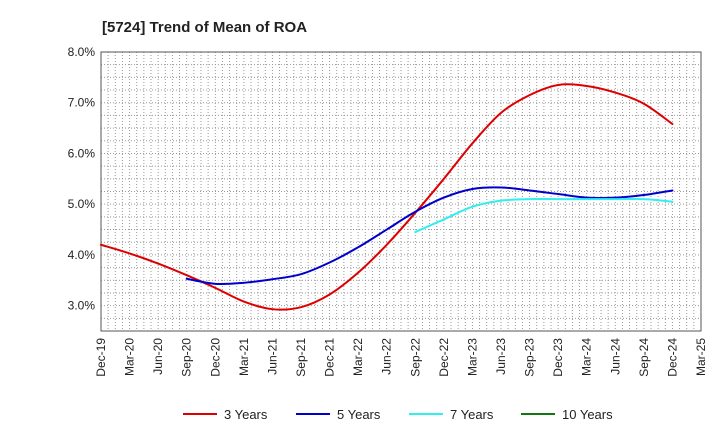  What do you see at coordinates (82, 179) in the screenshot?
I see `y-axis-tick-labels: 3.0% 4.0% 5.0% 6.0% 7.0% 8.0%` at bounding box center [82, 179].